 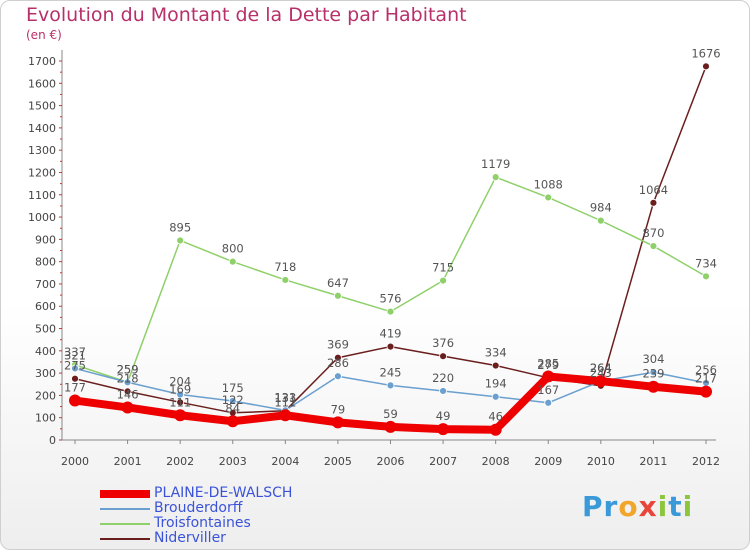 I want to click on x-tick-label: 2003, so click(x=233, y=461).